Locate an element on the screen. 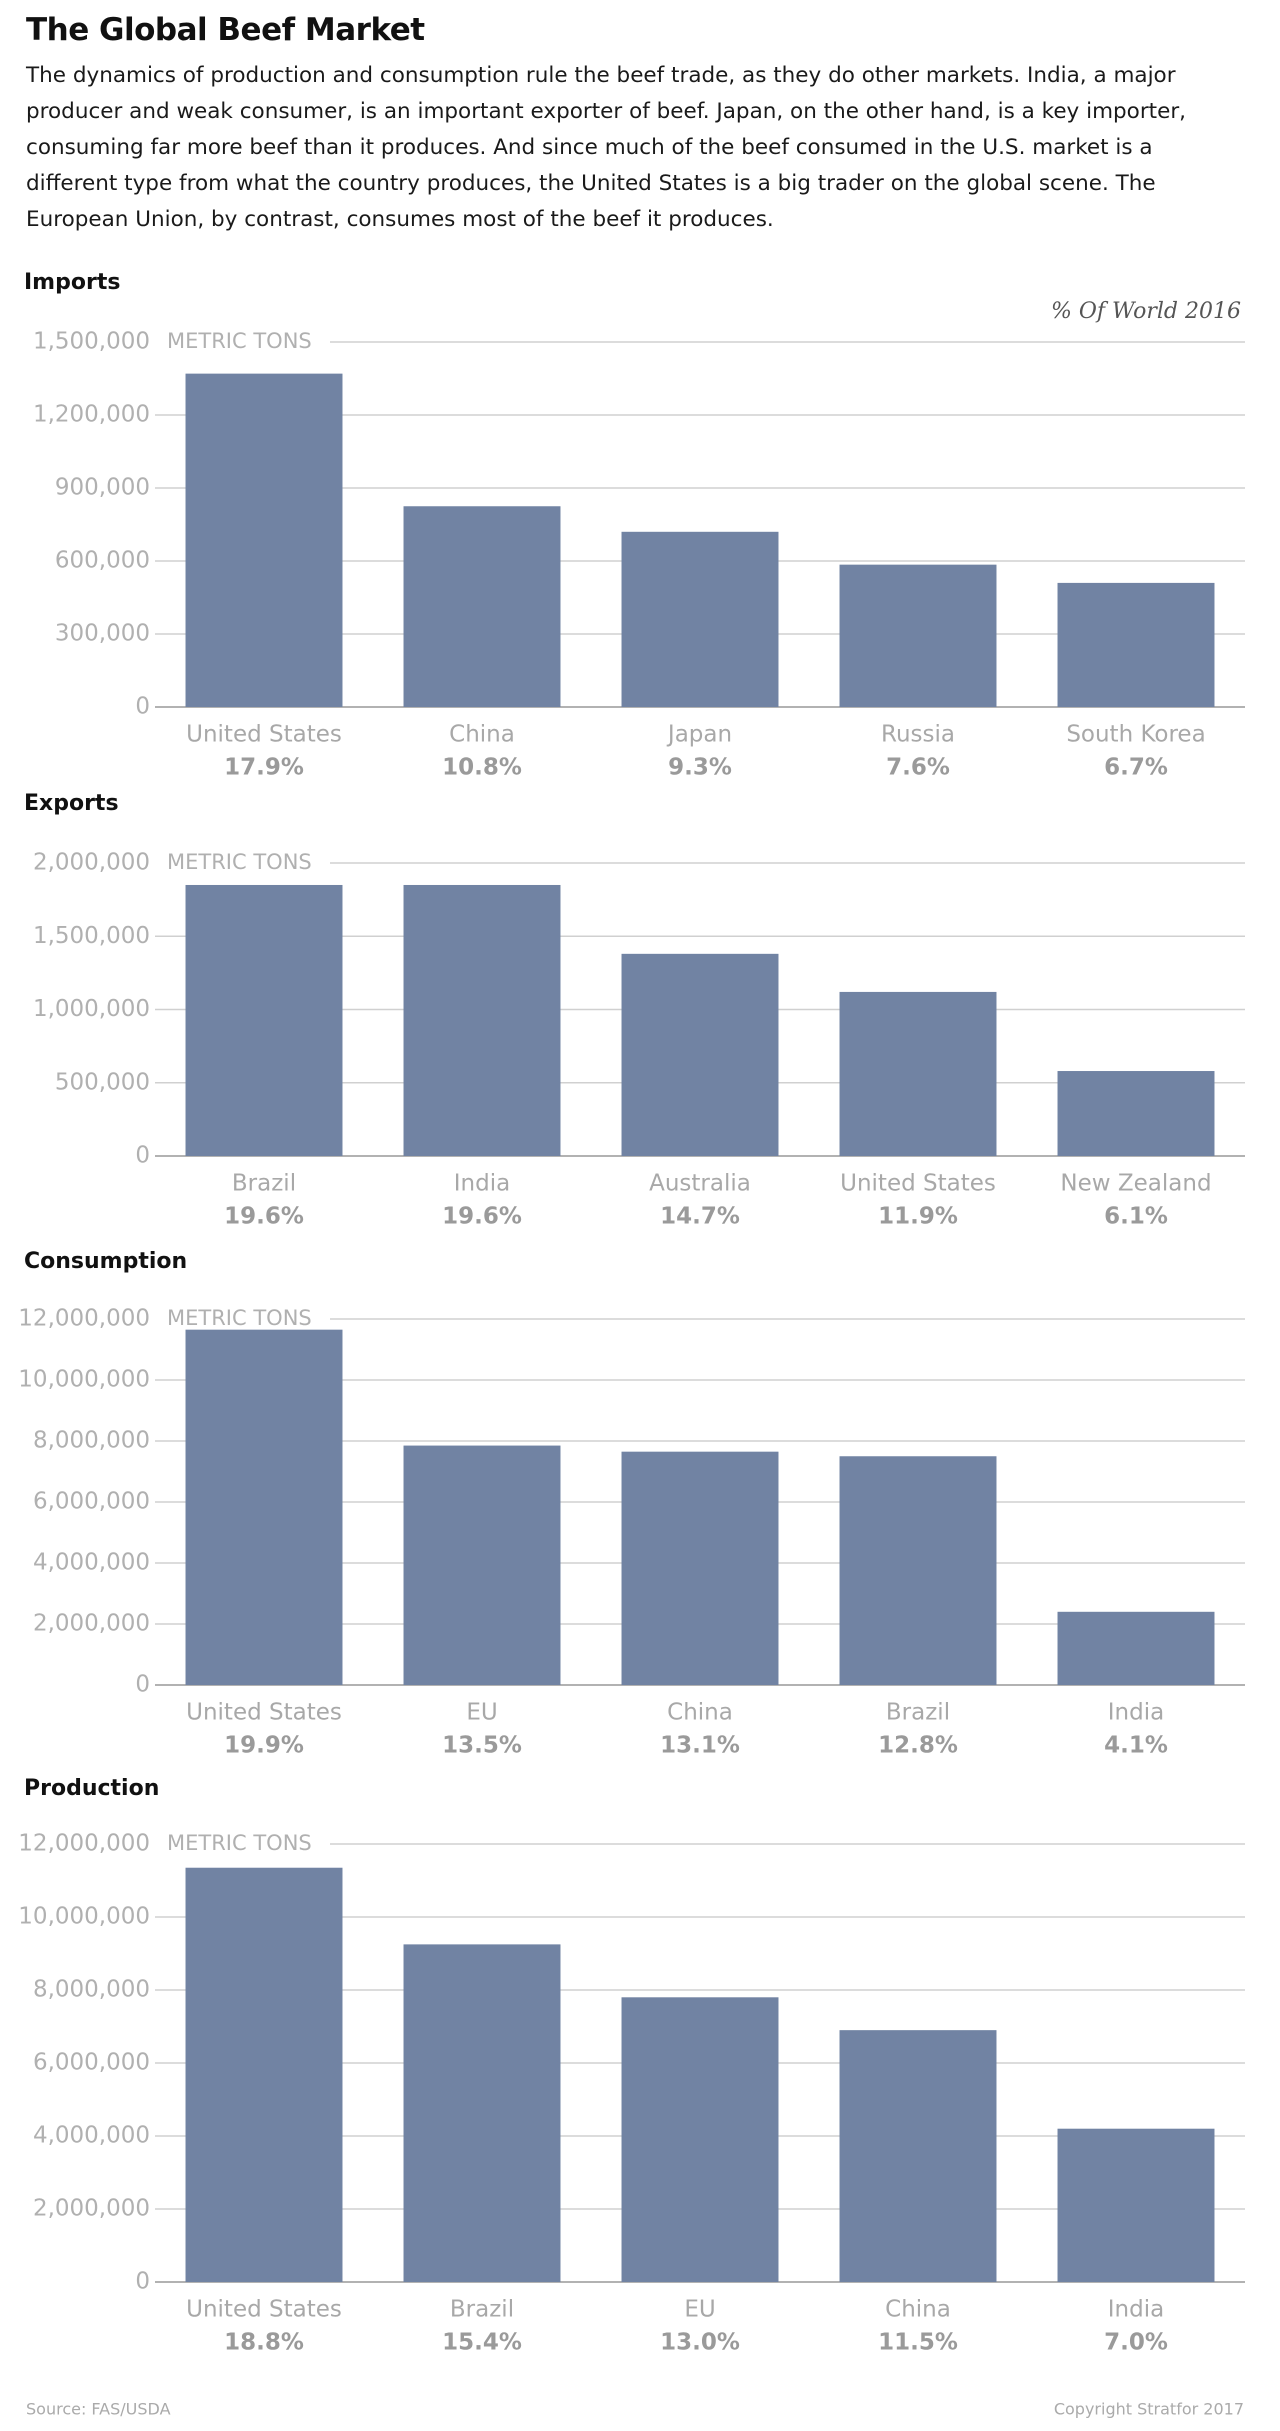  x-tick-label: South Korea is located at coordinates (1135, 735).